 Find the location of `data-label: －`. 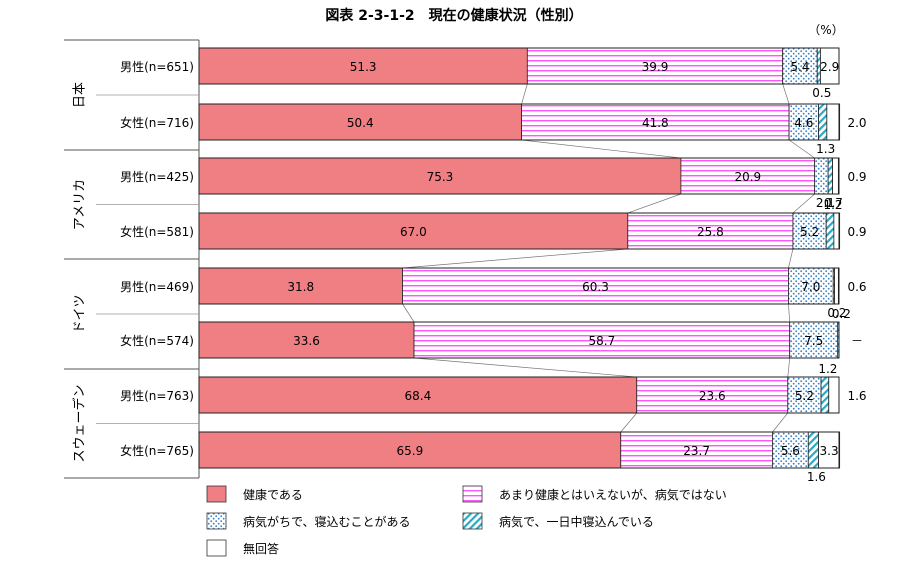

data-label: － is located at coordinates (857, 341).